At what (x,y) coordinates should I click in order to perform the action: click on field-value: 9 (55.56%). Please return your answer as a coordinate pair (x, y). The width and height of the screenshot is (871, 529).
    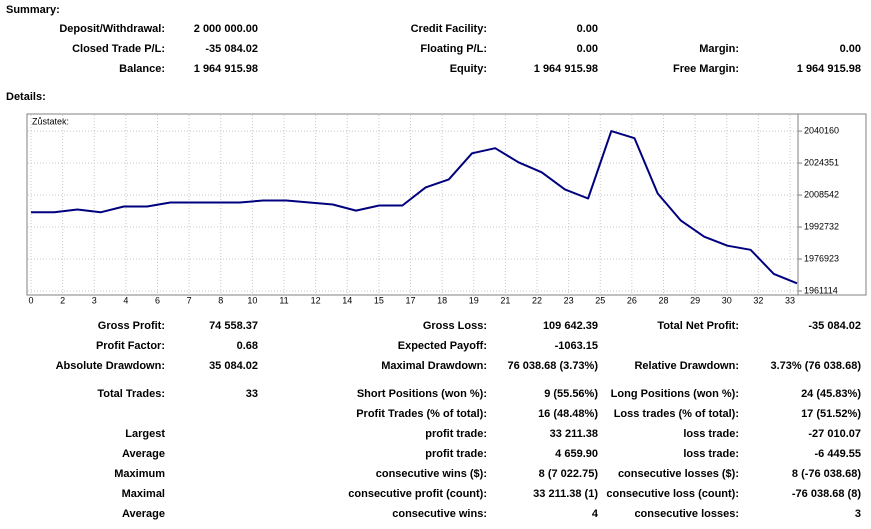
    Looking at the image, I should click on (571, 394).